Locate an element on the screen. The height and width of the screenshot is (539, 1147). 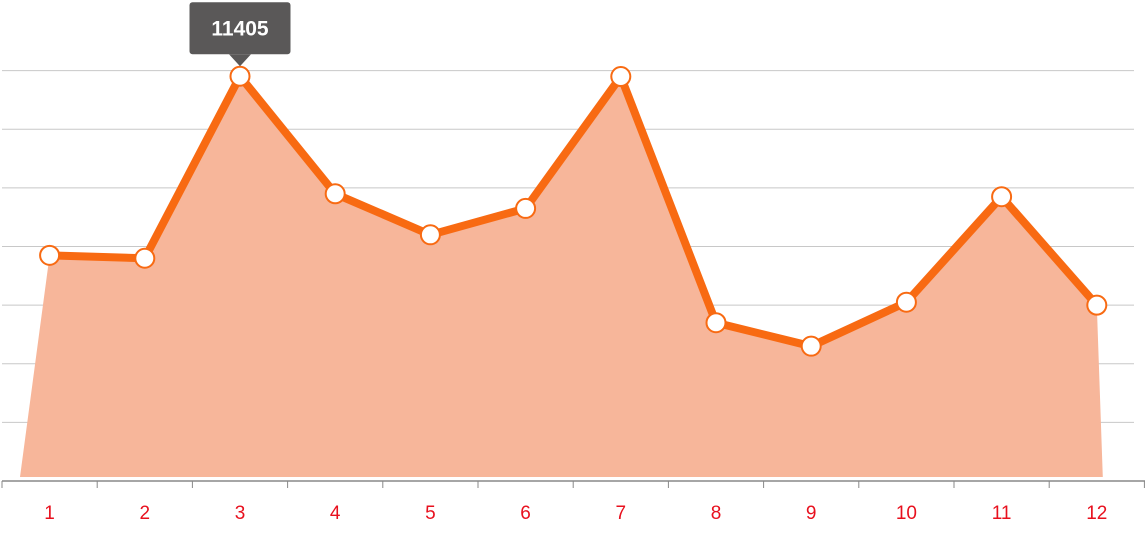
x-tick-label: 3 is located at coordinates (240, 513).